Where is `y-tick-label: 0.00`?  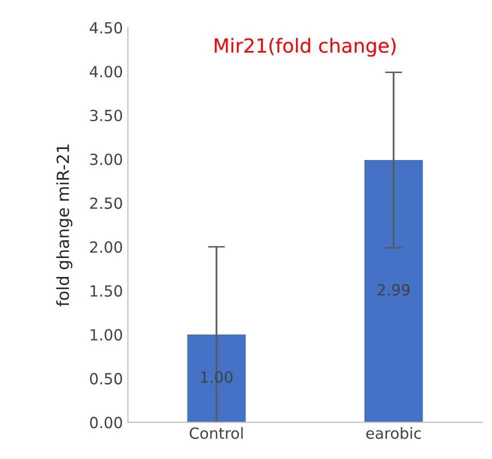 y-tick-label: 0.00 is located at coordinates (106, 422).